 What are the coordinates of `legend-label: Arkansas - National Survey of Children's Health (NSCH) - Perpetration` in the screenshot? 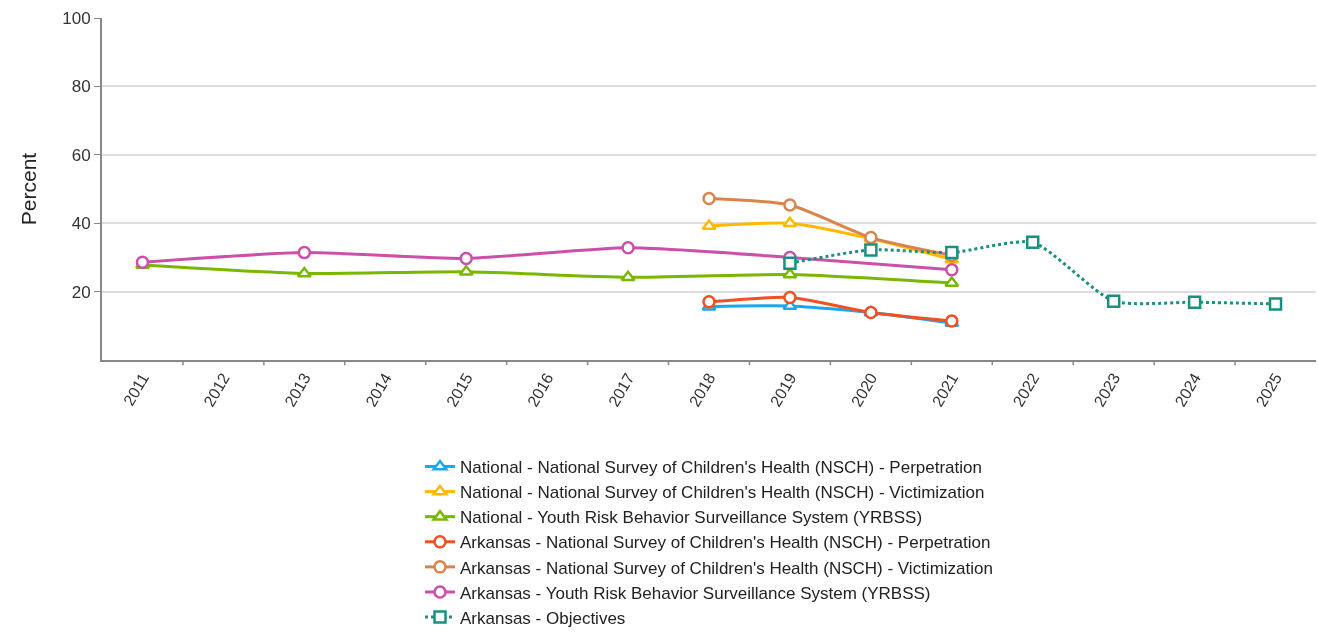 It's located at (725, 543).